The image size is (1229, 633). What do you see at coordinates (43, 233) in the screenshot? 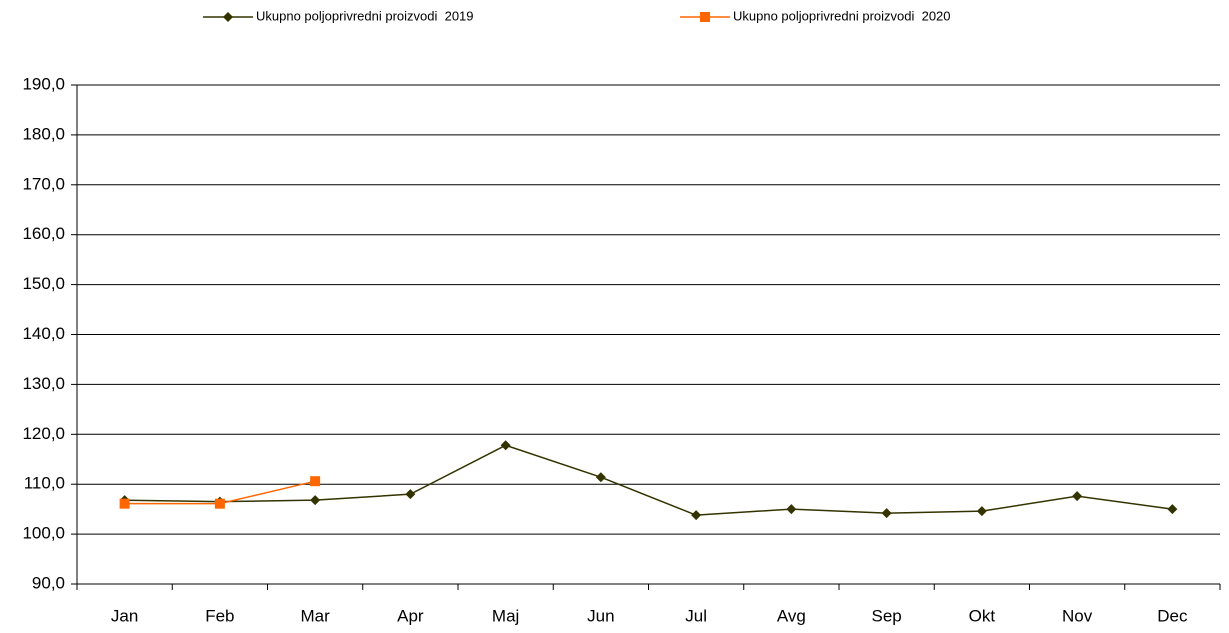
I see `y-tick-label: 160,0` at bounding box center [43, 233].